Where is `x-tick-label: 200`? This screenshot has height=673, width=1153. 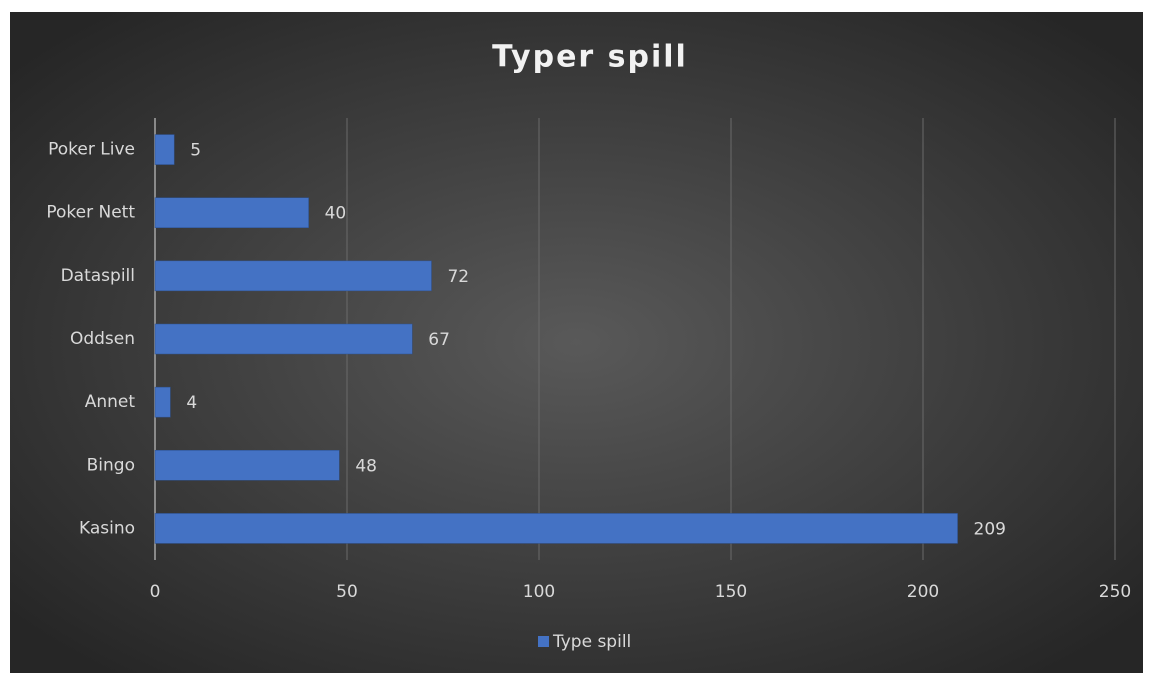
x-tick-label: 200 is located at coordinates (923, 592).